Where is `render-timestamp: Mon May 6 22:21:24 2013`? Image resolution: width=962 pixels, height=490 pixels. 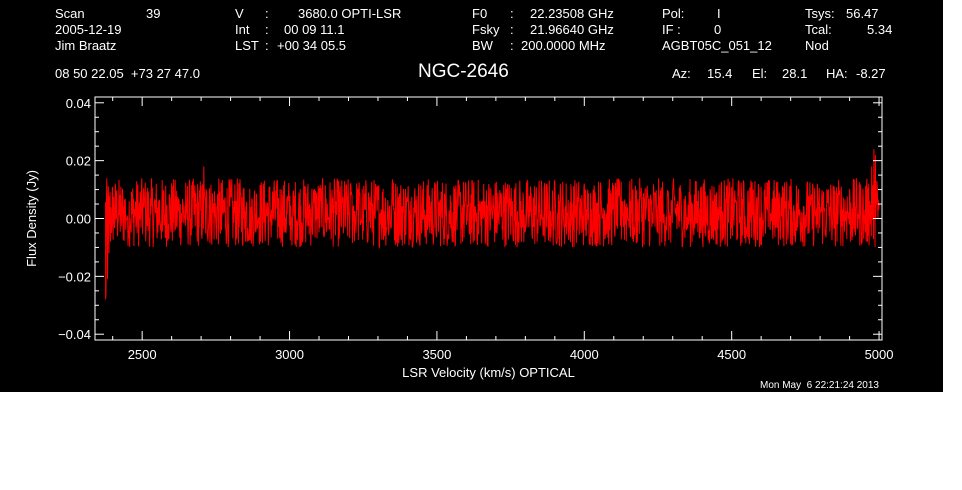 render-timestamp: Mon May 6 22:21:24 2013 is located at coordinates (819, 385).